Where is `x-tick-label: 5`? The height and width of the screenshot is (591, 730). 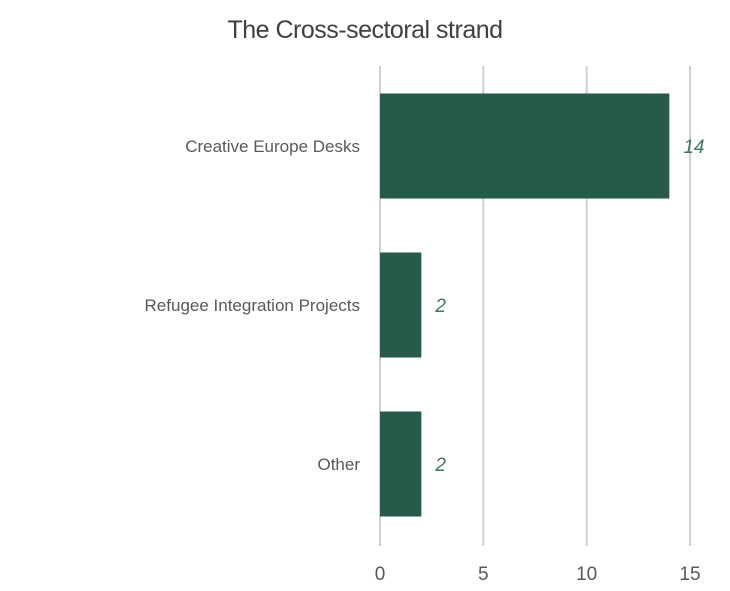
x-tick-label: 5 is located at coordinates (483, 574).